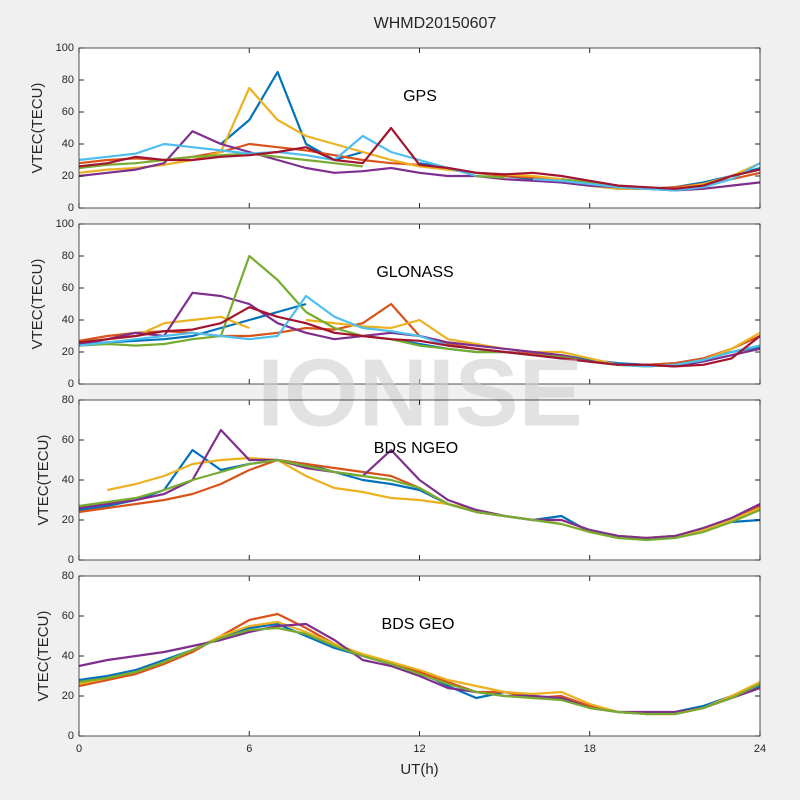 The image size is (800, 800). What do you see at coordinates (420, 96) in the screenshot?
I see `annotation: GPS` at bounding box center [420, 96].